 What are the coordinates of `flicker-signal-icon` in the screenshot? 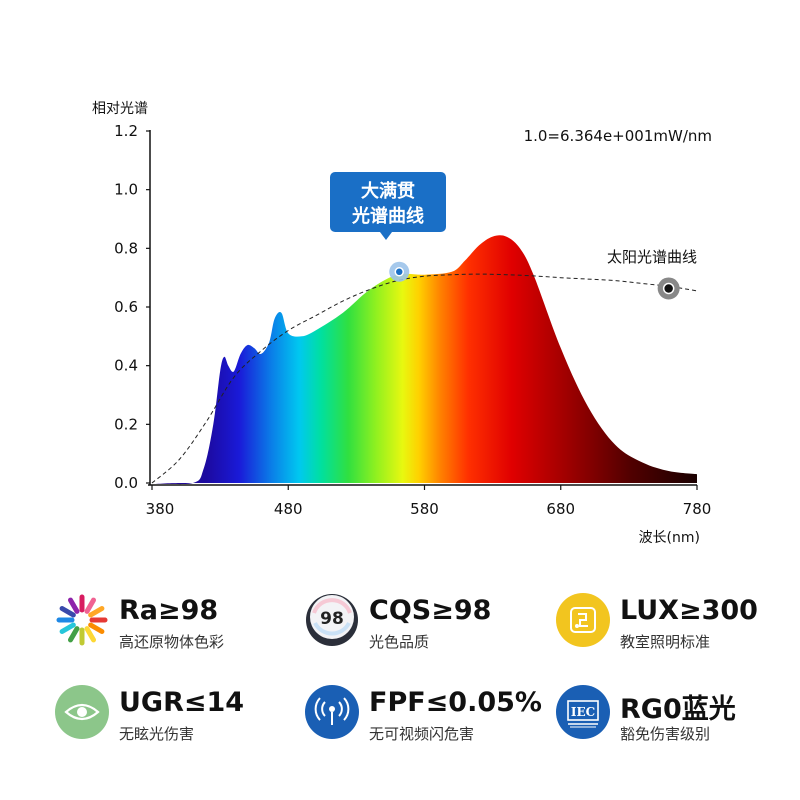 It's located at (332, 712).